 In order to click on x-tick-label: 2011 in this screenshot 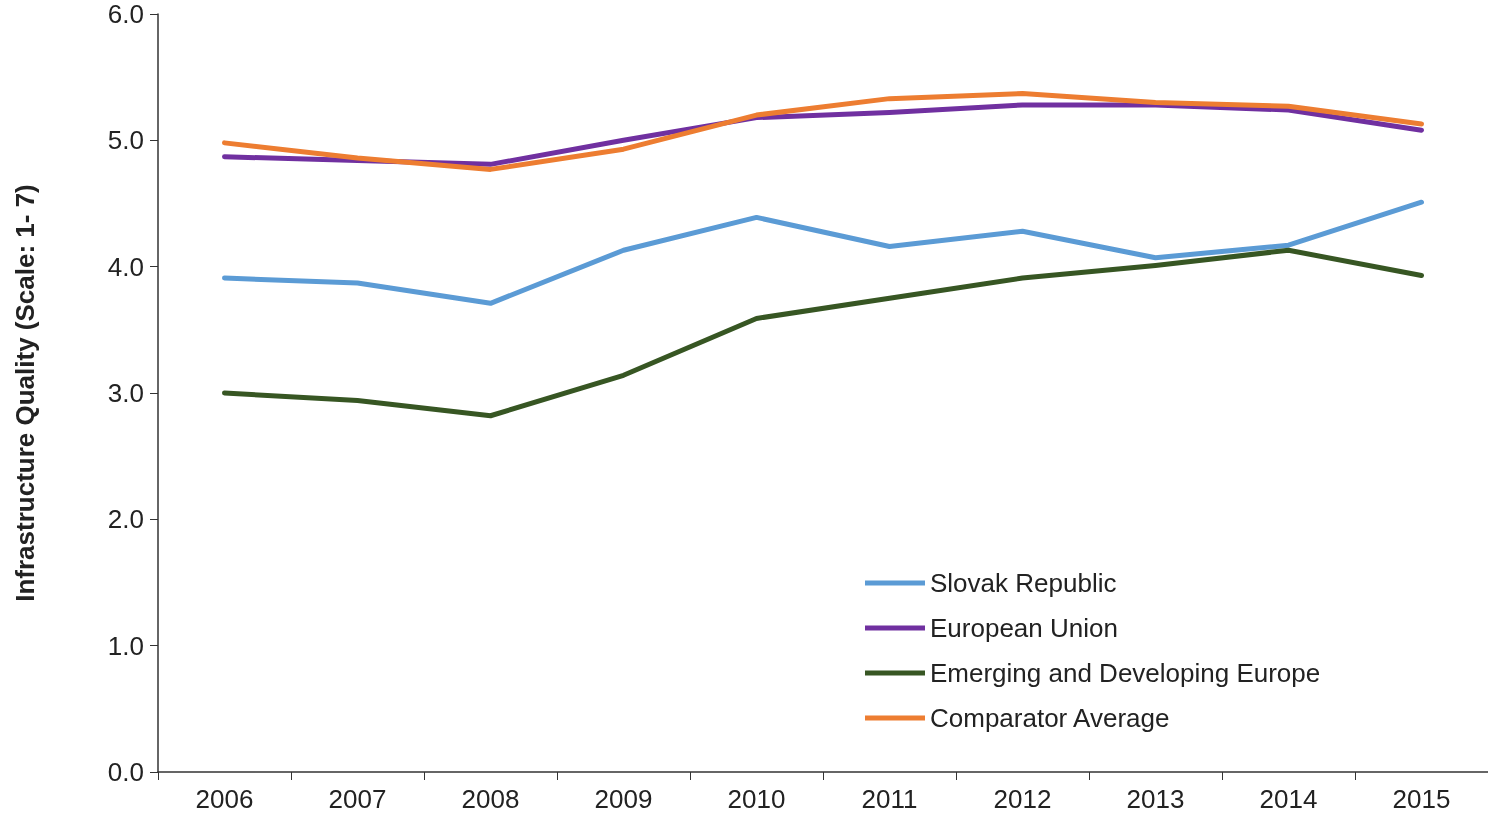, I will do `click(889, 799)`.